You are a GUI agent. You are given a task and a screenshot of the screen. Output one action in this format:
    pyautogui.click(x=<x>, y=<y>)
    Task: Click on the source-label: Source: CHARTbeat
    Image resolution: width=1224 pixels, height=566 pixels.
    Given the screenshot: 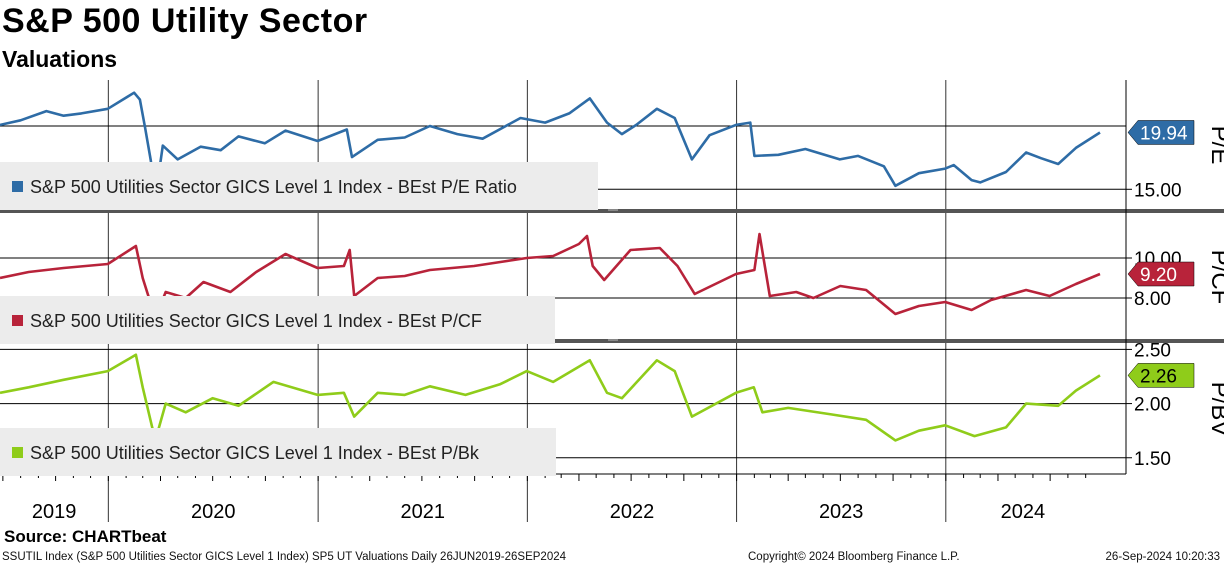 What is the action you would take?
    pyautogui.click(x=85, y=536)
    